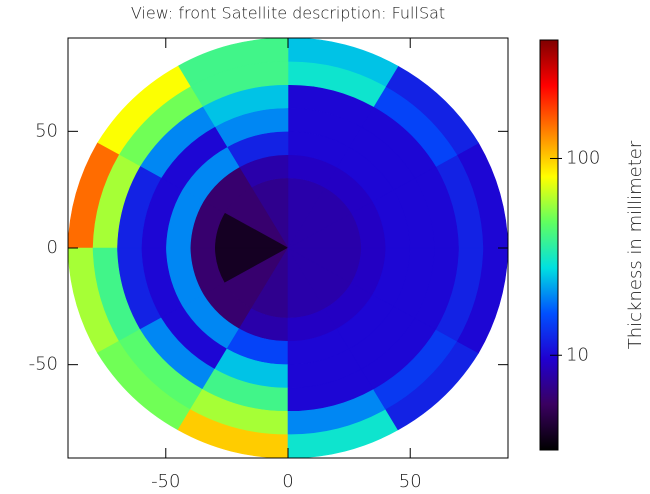  Describe the element at coordinates (46, 130) in the screenshot. I see `y-tick-label: 50` at that location.